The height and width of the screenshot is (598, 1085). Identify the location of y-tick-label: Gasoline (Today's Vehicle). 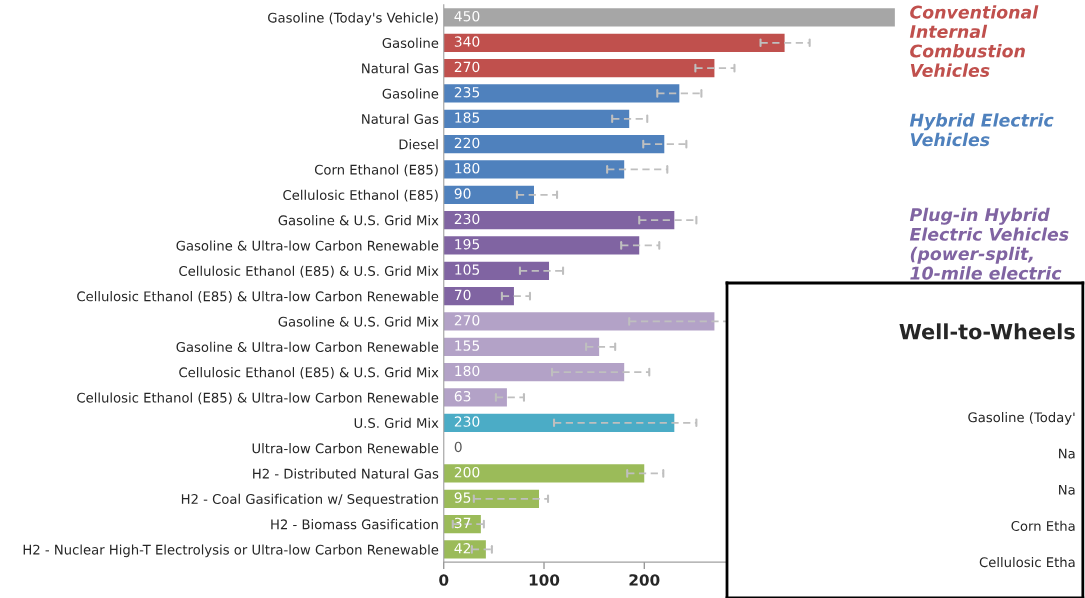
(353, 19).